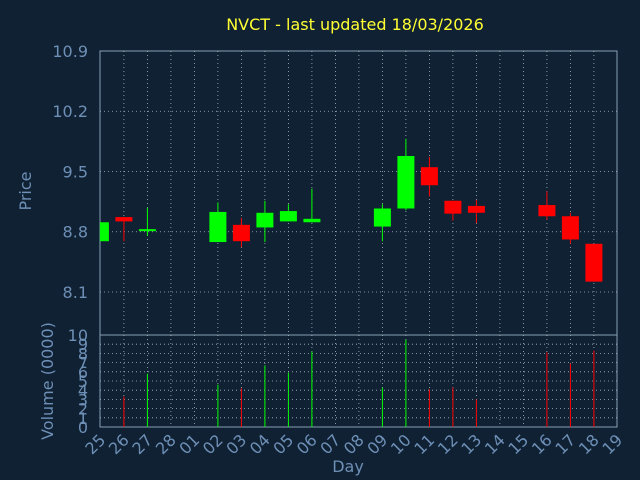 The width and height of the screenshot is (640, 480). Describe the element at coordinates (83, 418) in the screenshot. I see `volume-tick-label: 1` at that location.